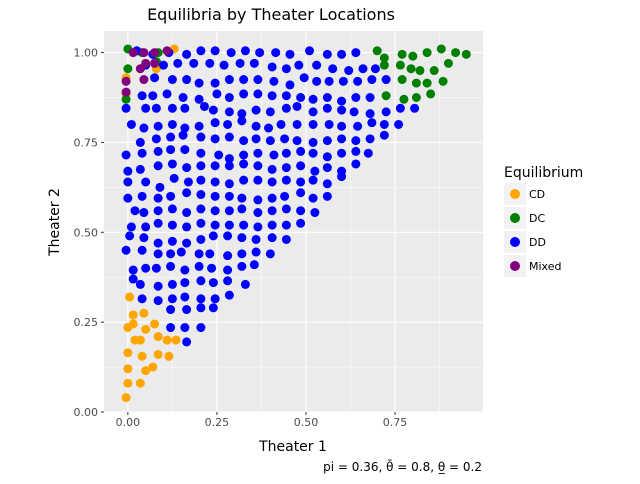 The width and height of the screenshot is (640, 484). What do you see at coordinates (543, 173) in the screenshot?
I see `legend-title: Equilibrium` at bounding box center [543, 173].